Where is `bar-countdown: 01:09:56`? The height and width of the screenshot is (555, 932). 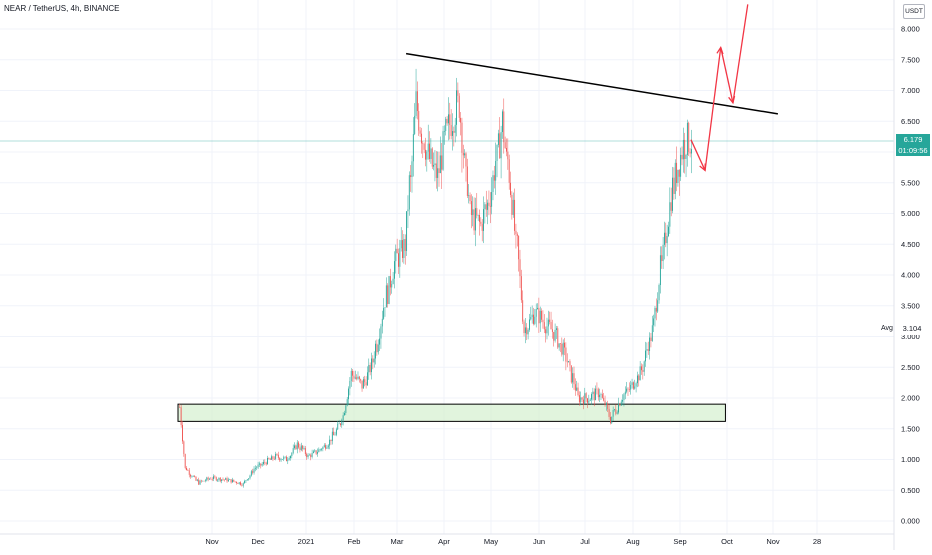 bar-countdown: 01:09:56 is located at coordinates (913, 150).